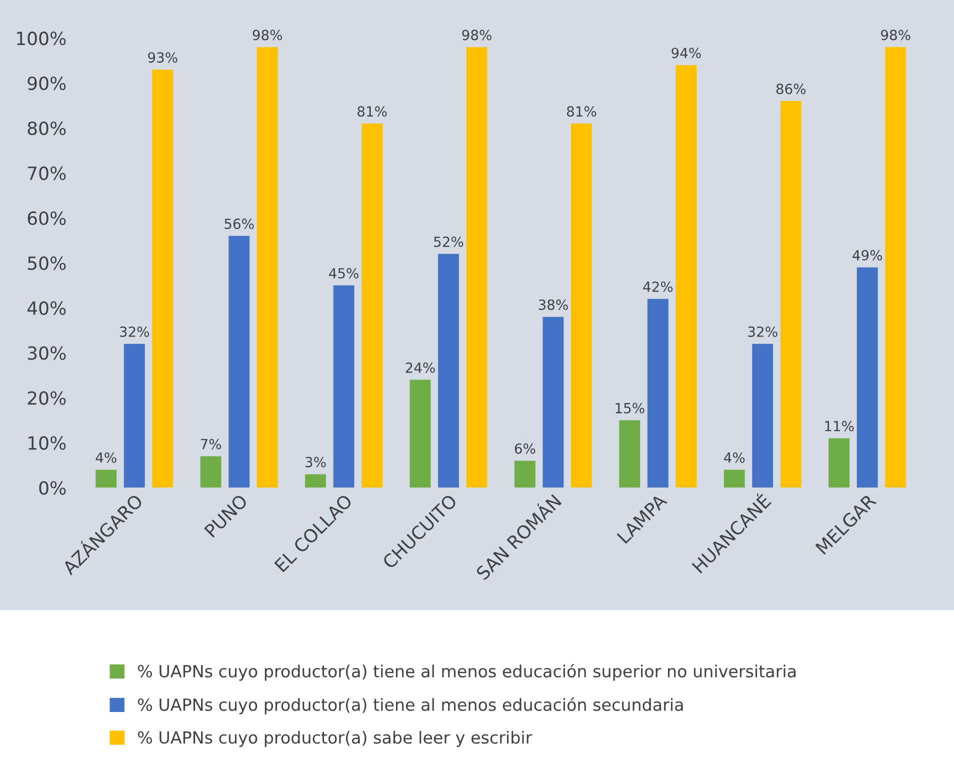 The height and width of the screenshot is (762, 954). What do you see at coordinates (239, 224) in the screenshot?
I see `data-label: 56%` at bounding box center [239, 224].